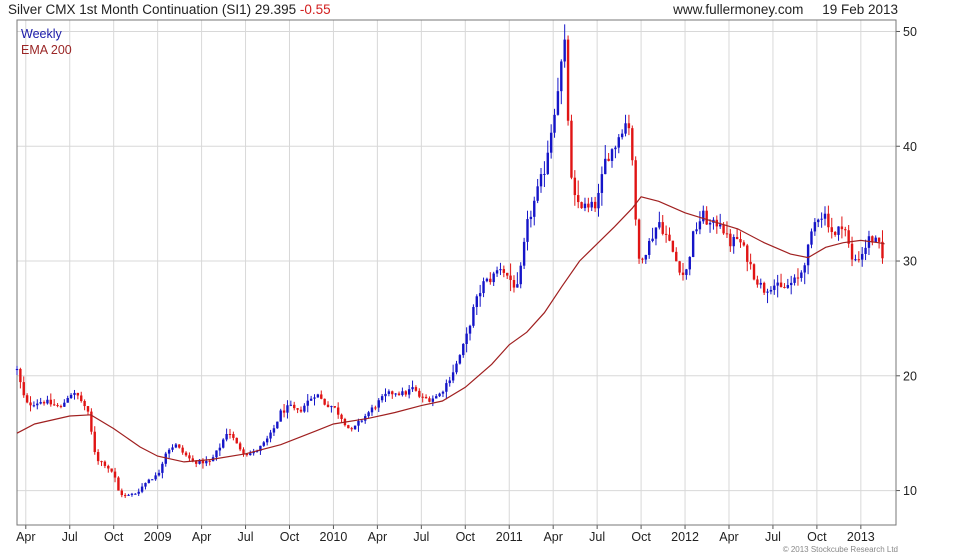 The height and width of the screenshot is (560, 980). I want to click on legend-weekly: Weekly, so click(41, 34).